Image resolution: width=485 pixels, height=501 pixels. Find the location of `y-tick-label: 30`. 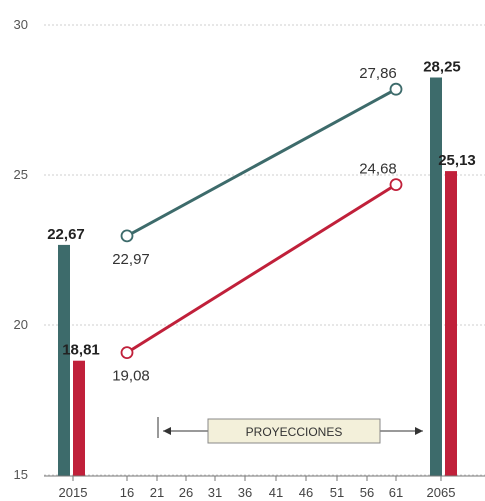

y-tick-label: 30 is located at coordinates (21, 24).